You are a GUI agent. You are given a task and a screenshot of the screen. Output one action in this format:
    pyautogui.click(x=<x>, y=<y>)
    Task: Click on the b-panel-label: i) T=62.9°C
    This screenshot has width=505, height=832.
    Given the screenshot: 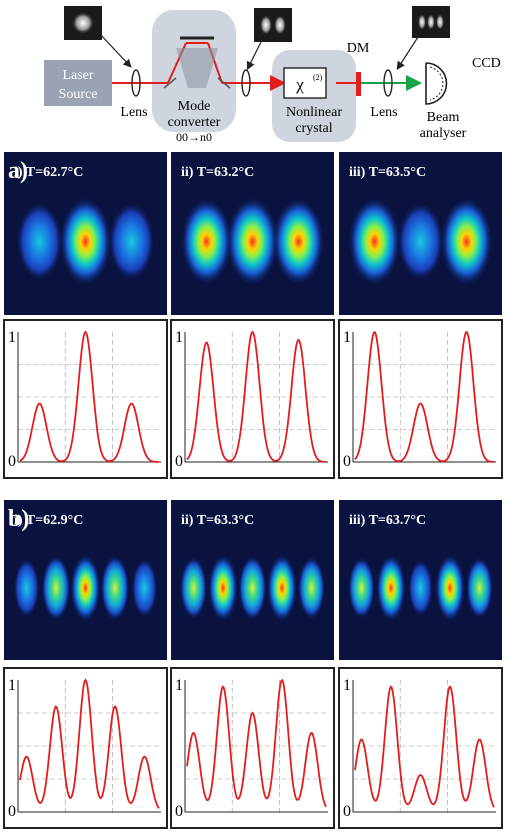 What is the action you would take?
    pyautogui.click(x=48, y=520)
    